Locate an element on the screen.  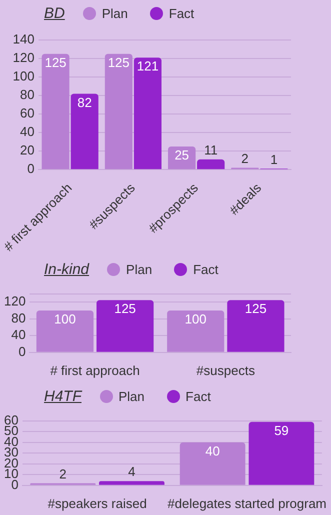
data-label: 59 is located at coordinates (281, 430).